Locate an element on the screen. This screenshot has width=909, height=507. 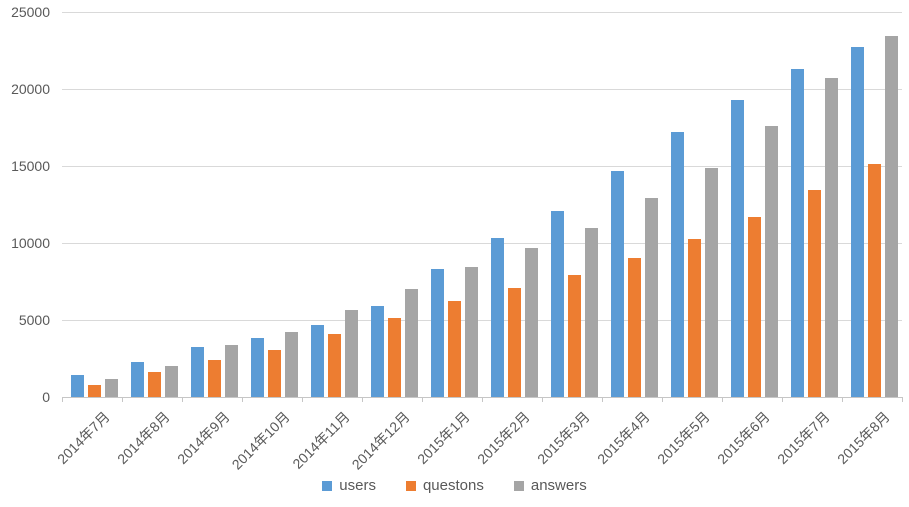
x-axis-tick-label: 2014年10月 is located at coordinates (260, 440).